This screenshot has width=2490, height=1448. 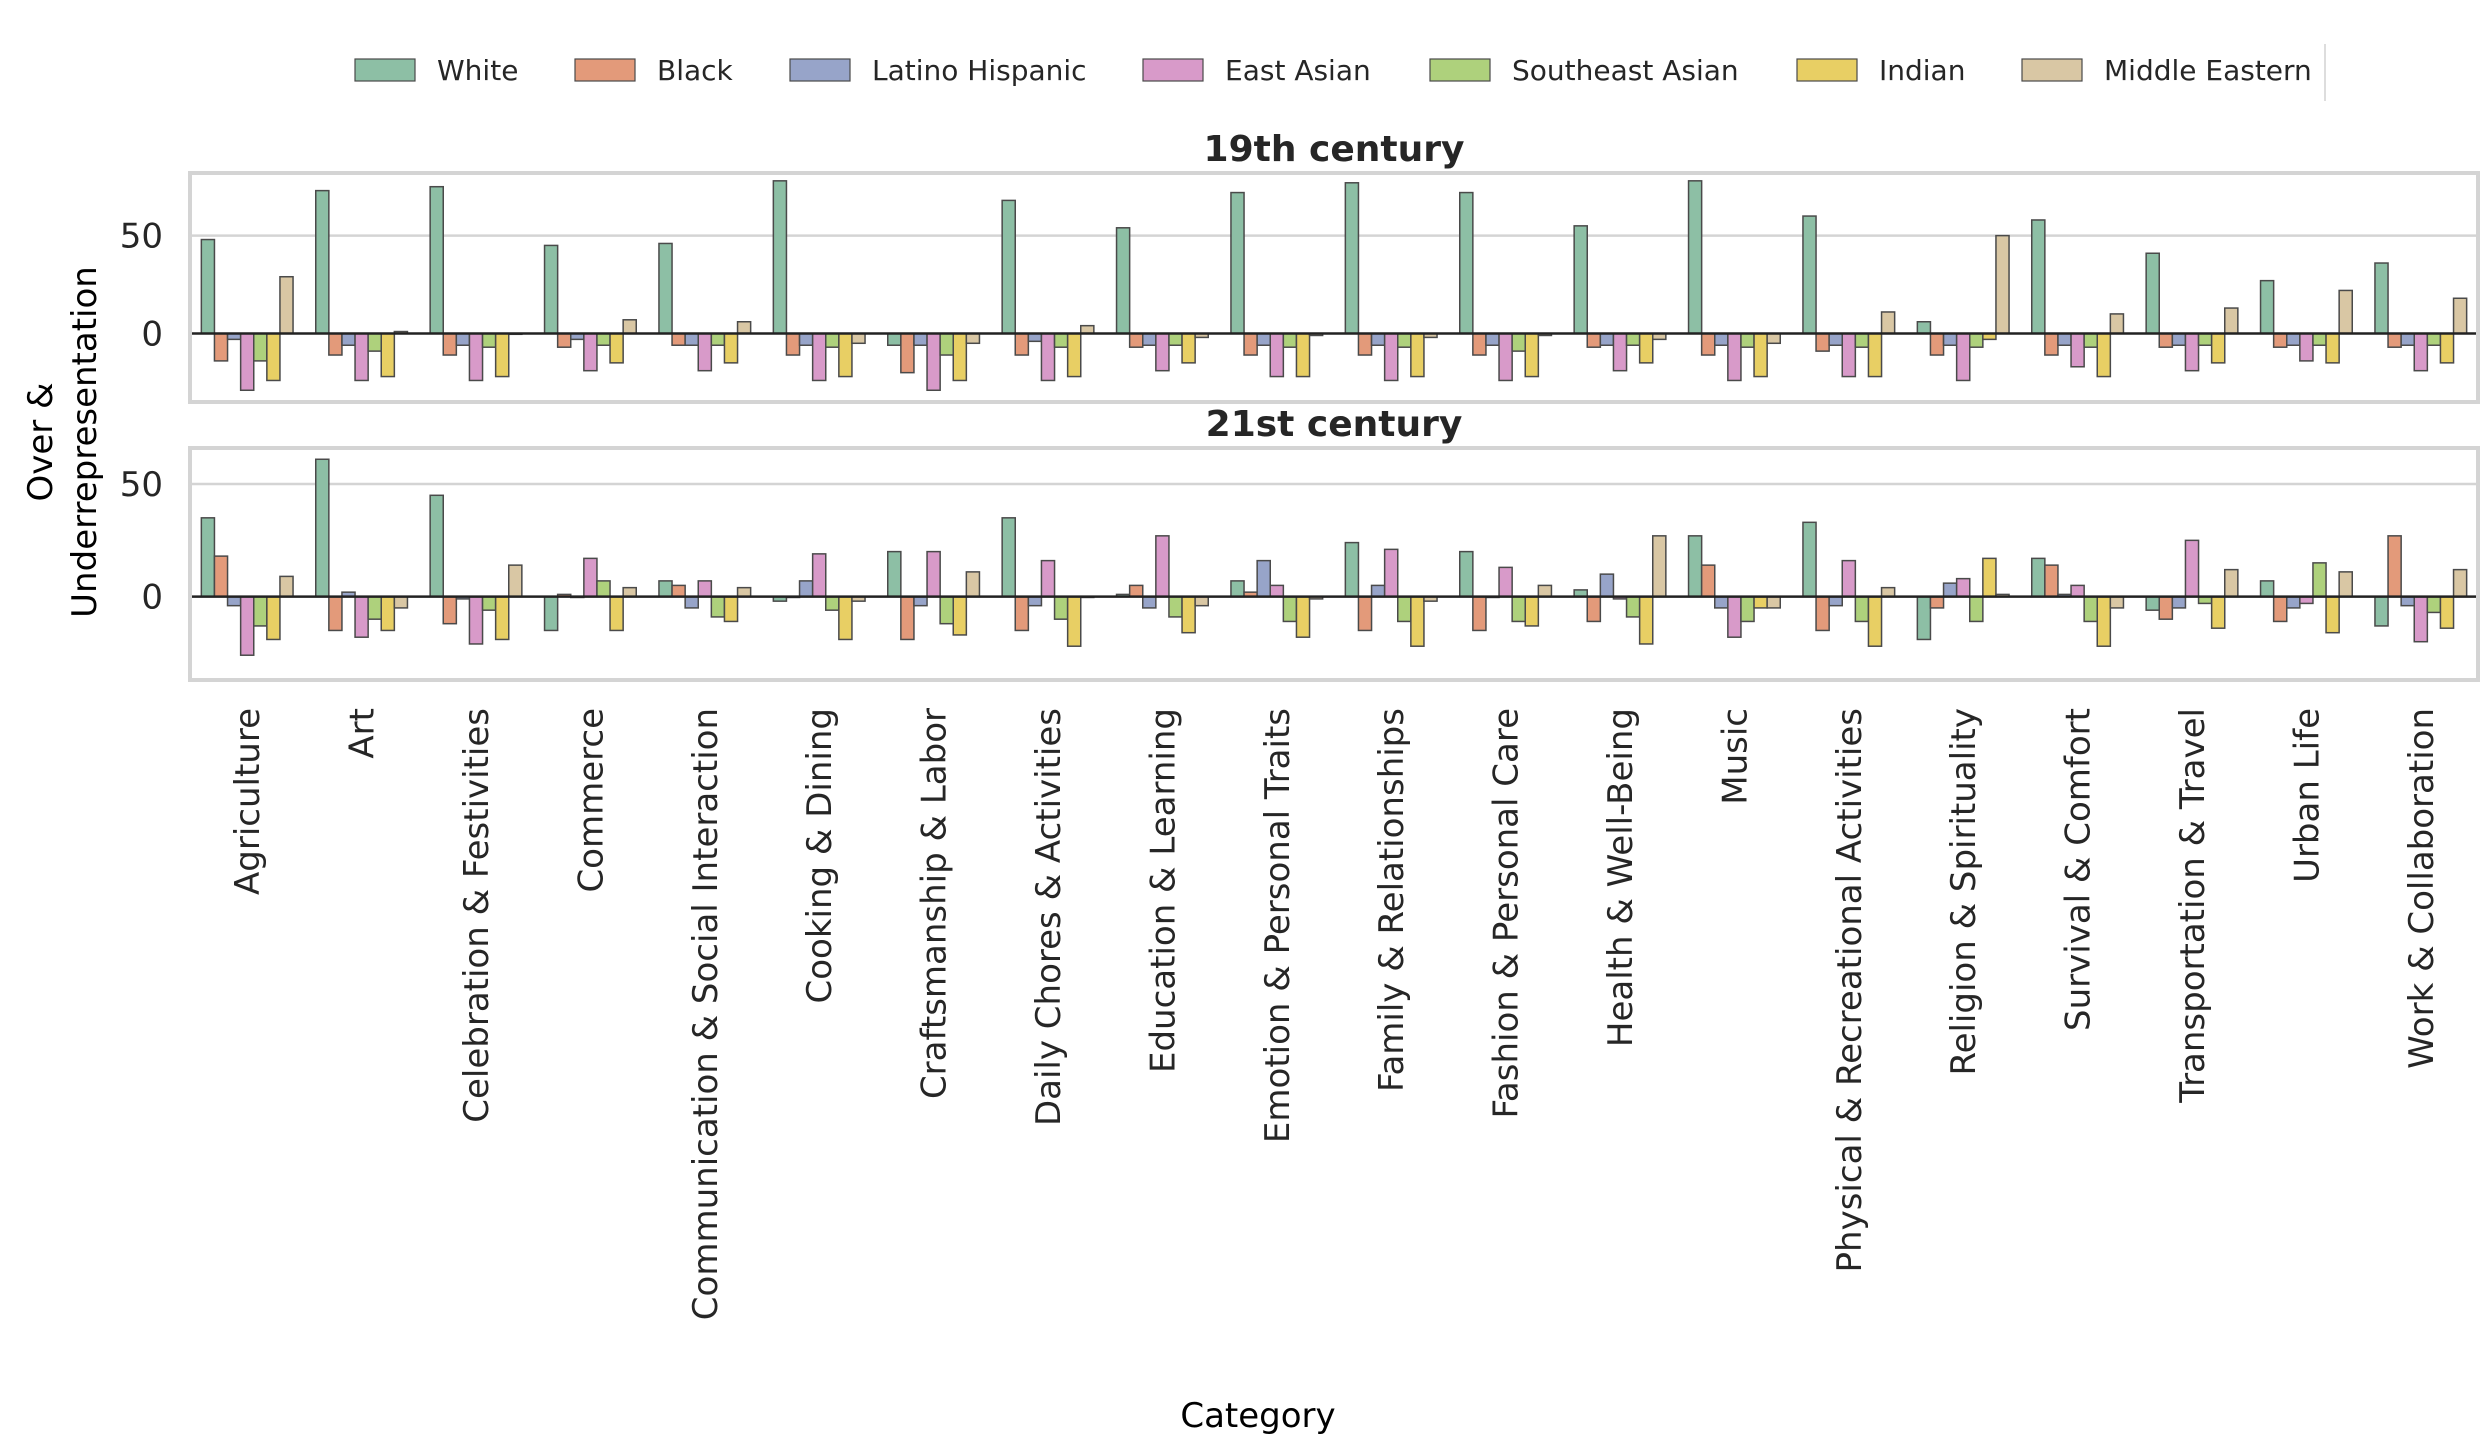 I want to click on bar-indian-education-and-learning, so click(x=1188, y=348).